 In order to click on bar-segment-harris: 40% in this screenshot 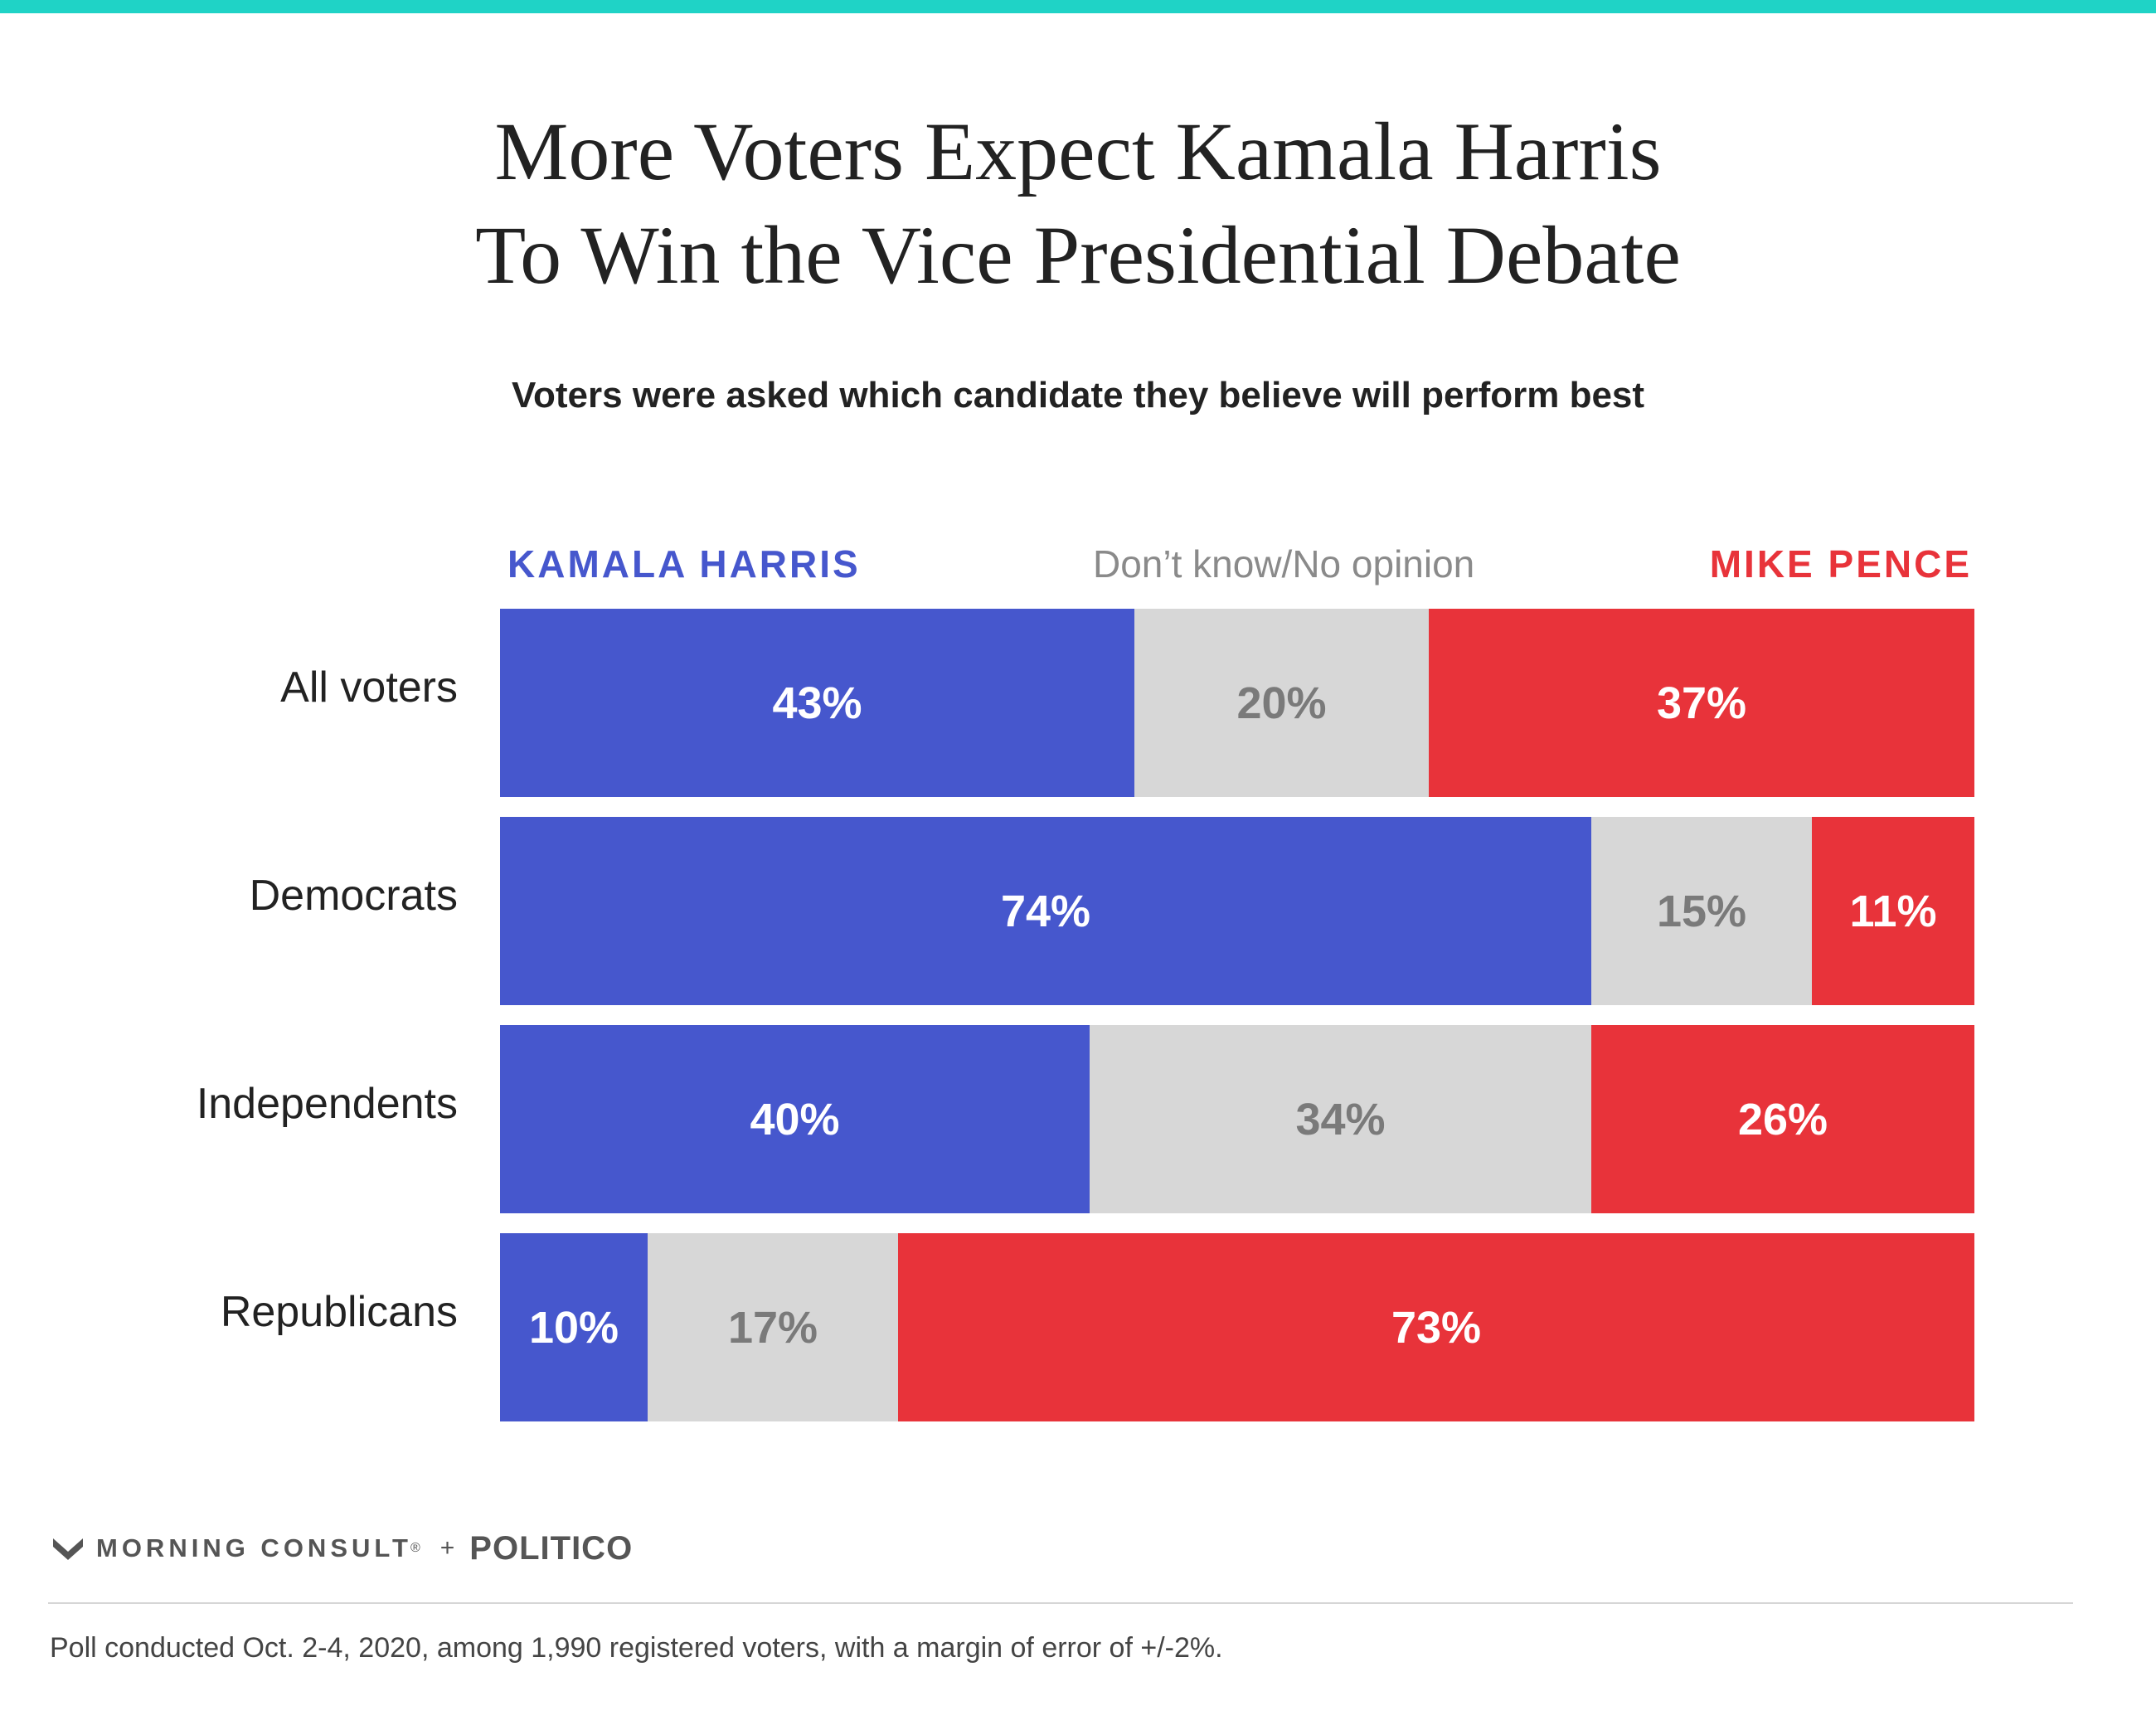, I will do `click(795, 1119)`.